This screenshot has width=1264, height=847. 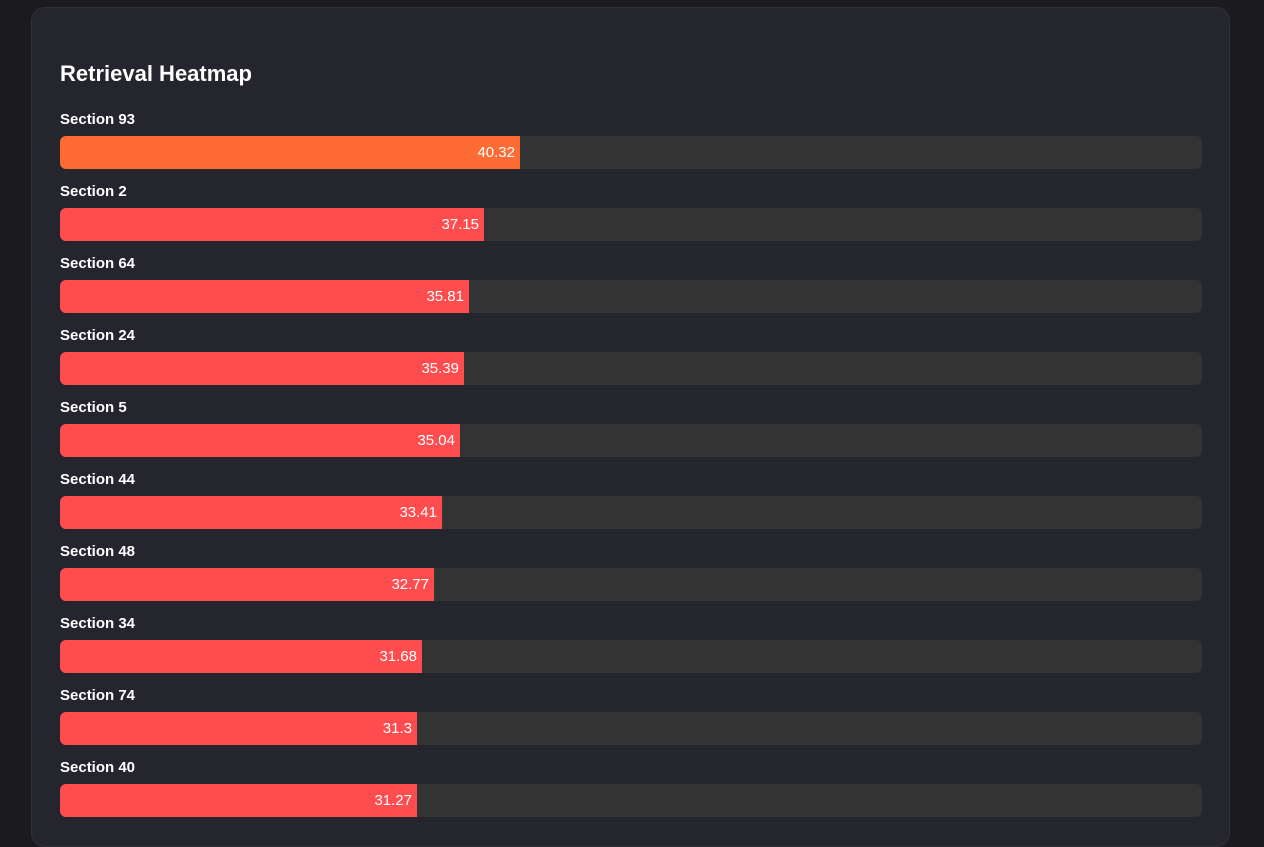 What do you see at coordinates (631, 512) in the screenshot?
I see `bar-track: 33.41` at bounding box center [631, 512].